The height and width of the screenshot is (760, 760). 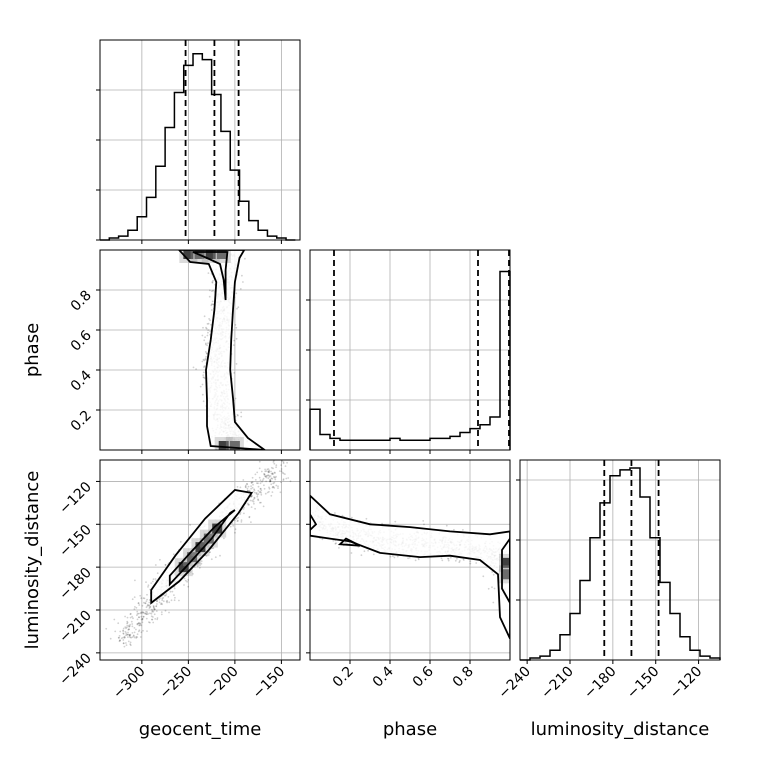 What do you see at coordinates (349, 542) in the screenshot?
I see `contour-inner-mid` at bounding box center [349, 542].